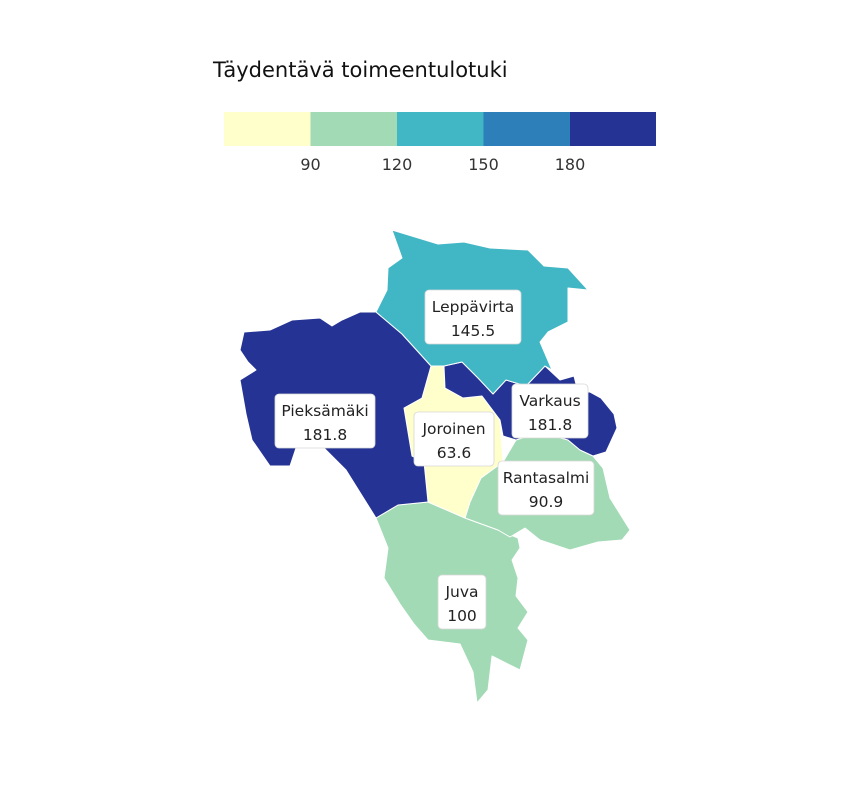 The width and height of the screenshot is (864, 792). Describe the element at coordinates (546, 488) in the screenshot. I see `label-rantasalmi: Rantasalmi 90.9` at that location.